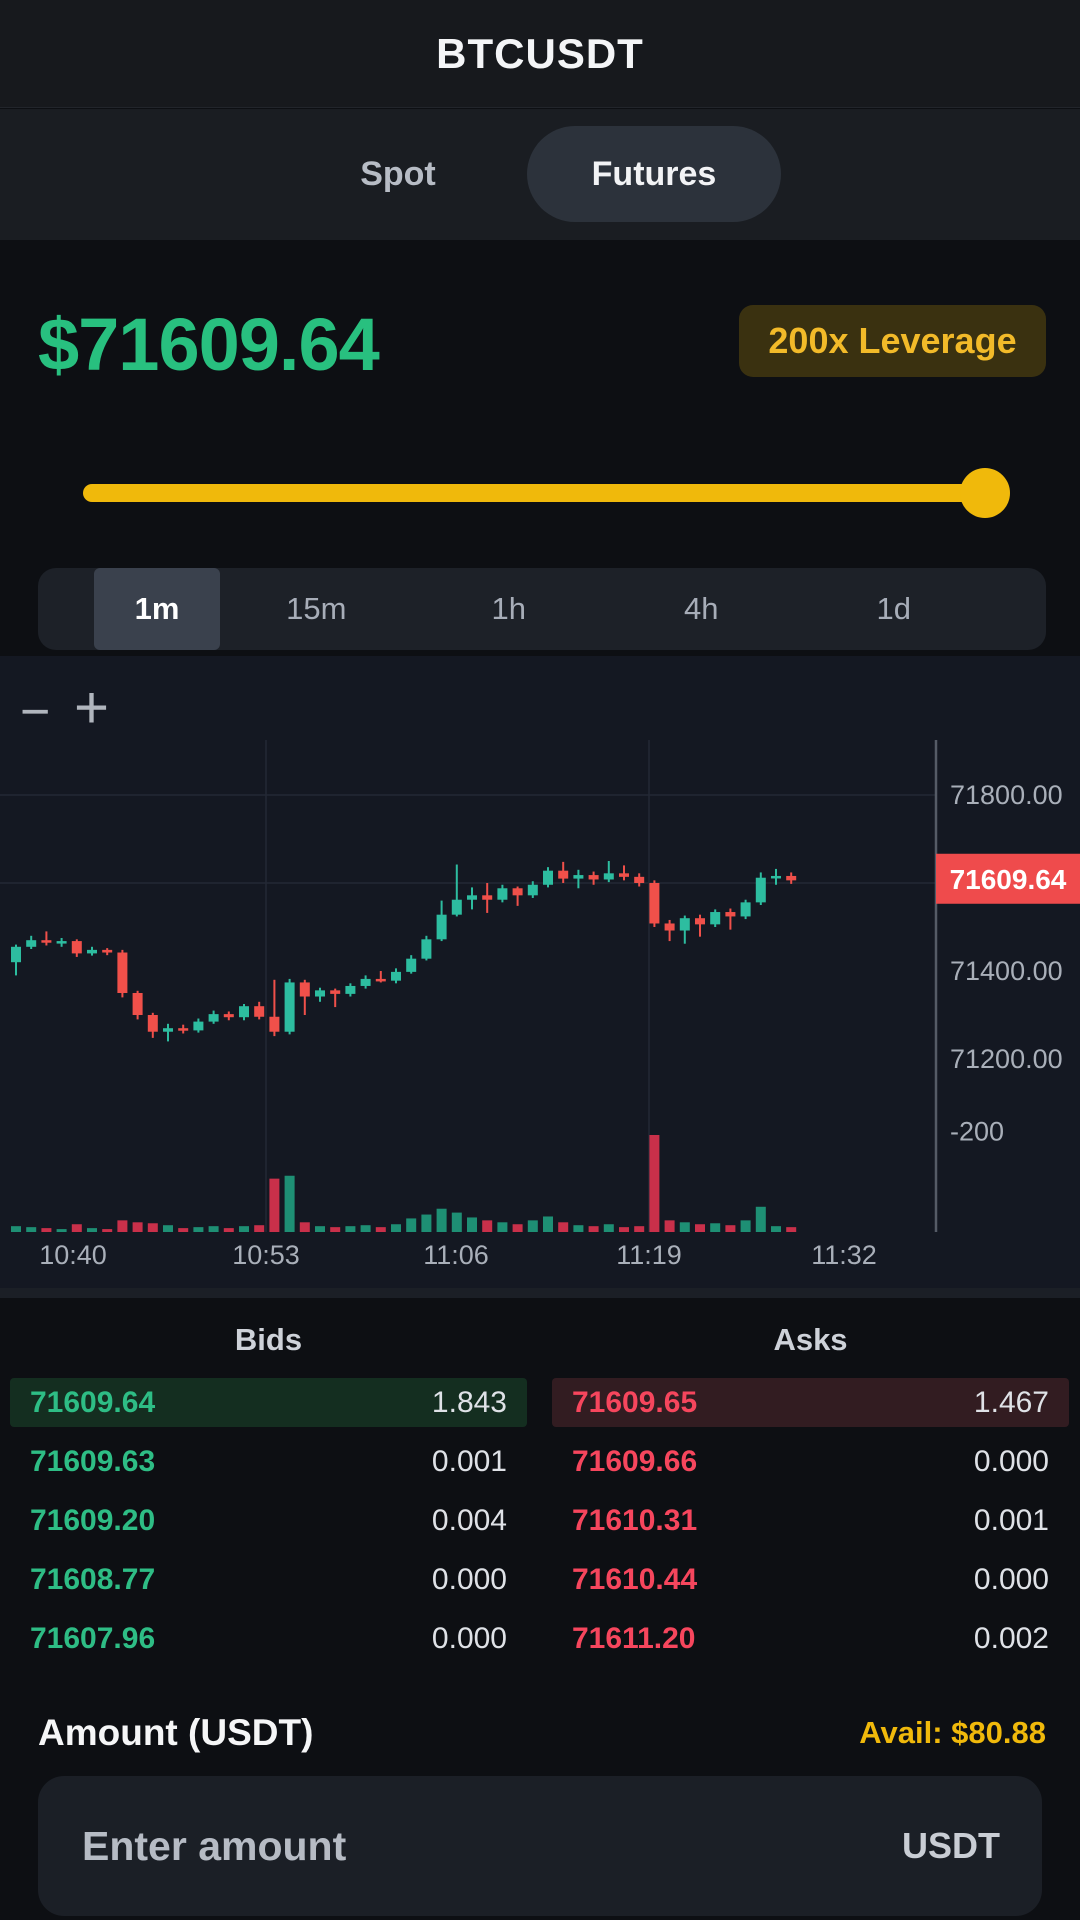 The height and width of the screenshot is (1920, 1080). What do you see at coordinates (176, 1732) in the screenshot?
I see `amount-label: Amount (USDT)` at bounding box center [176, 1732].